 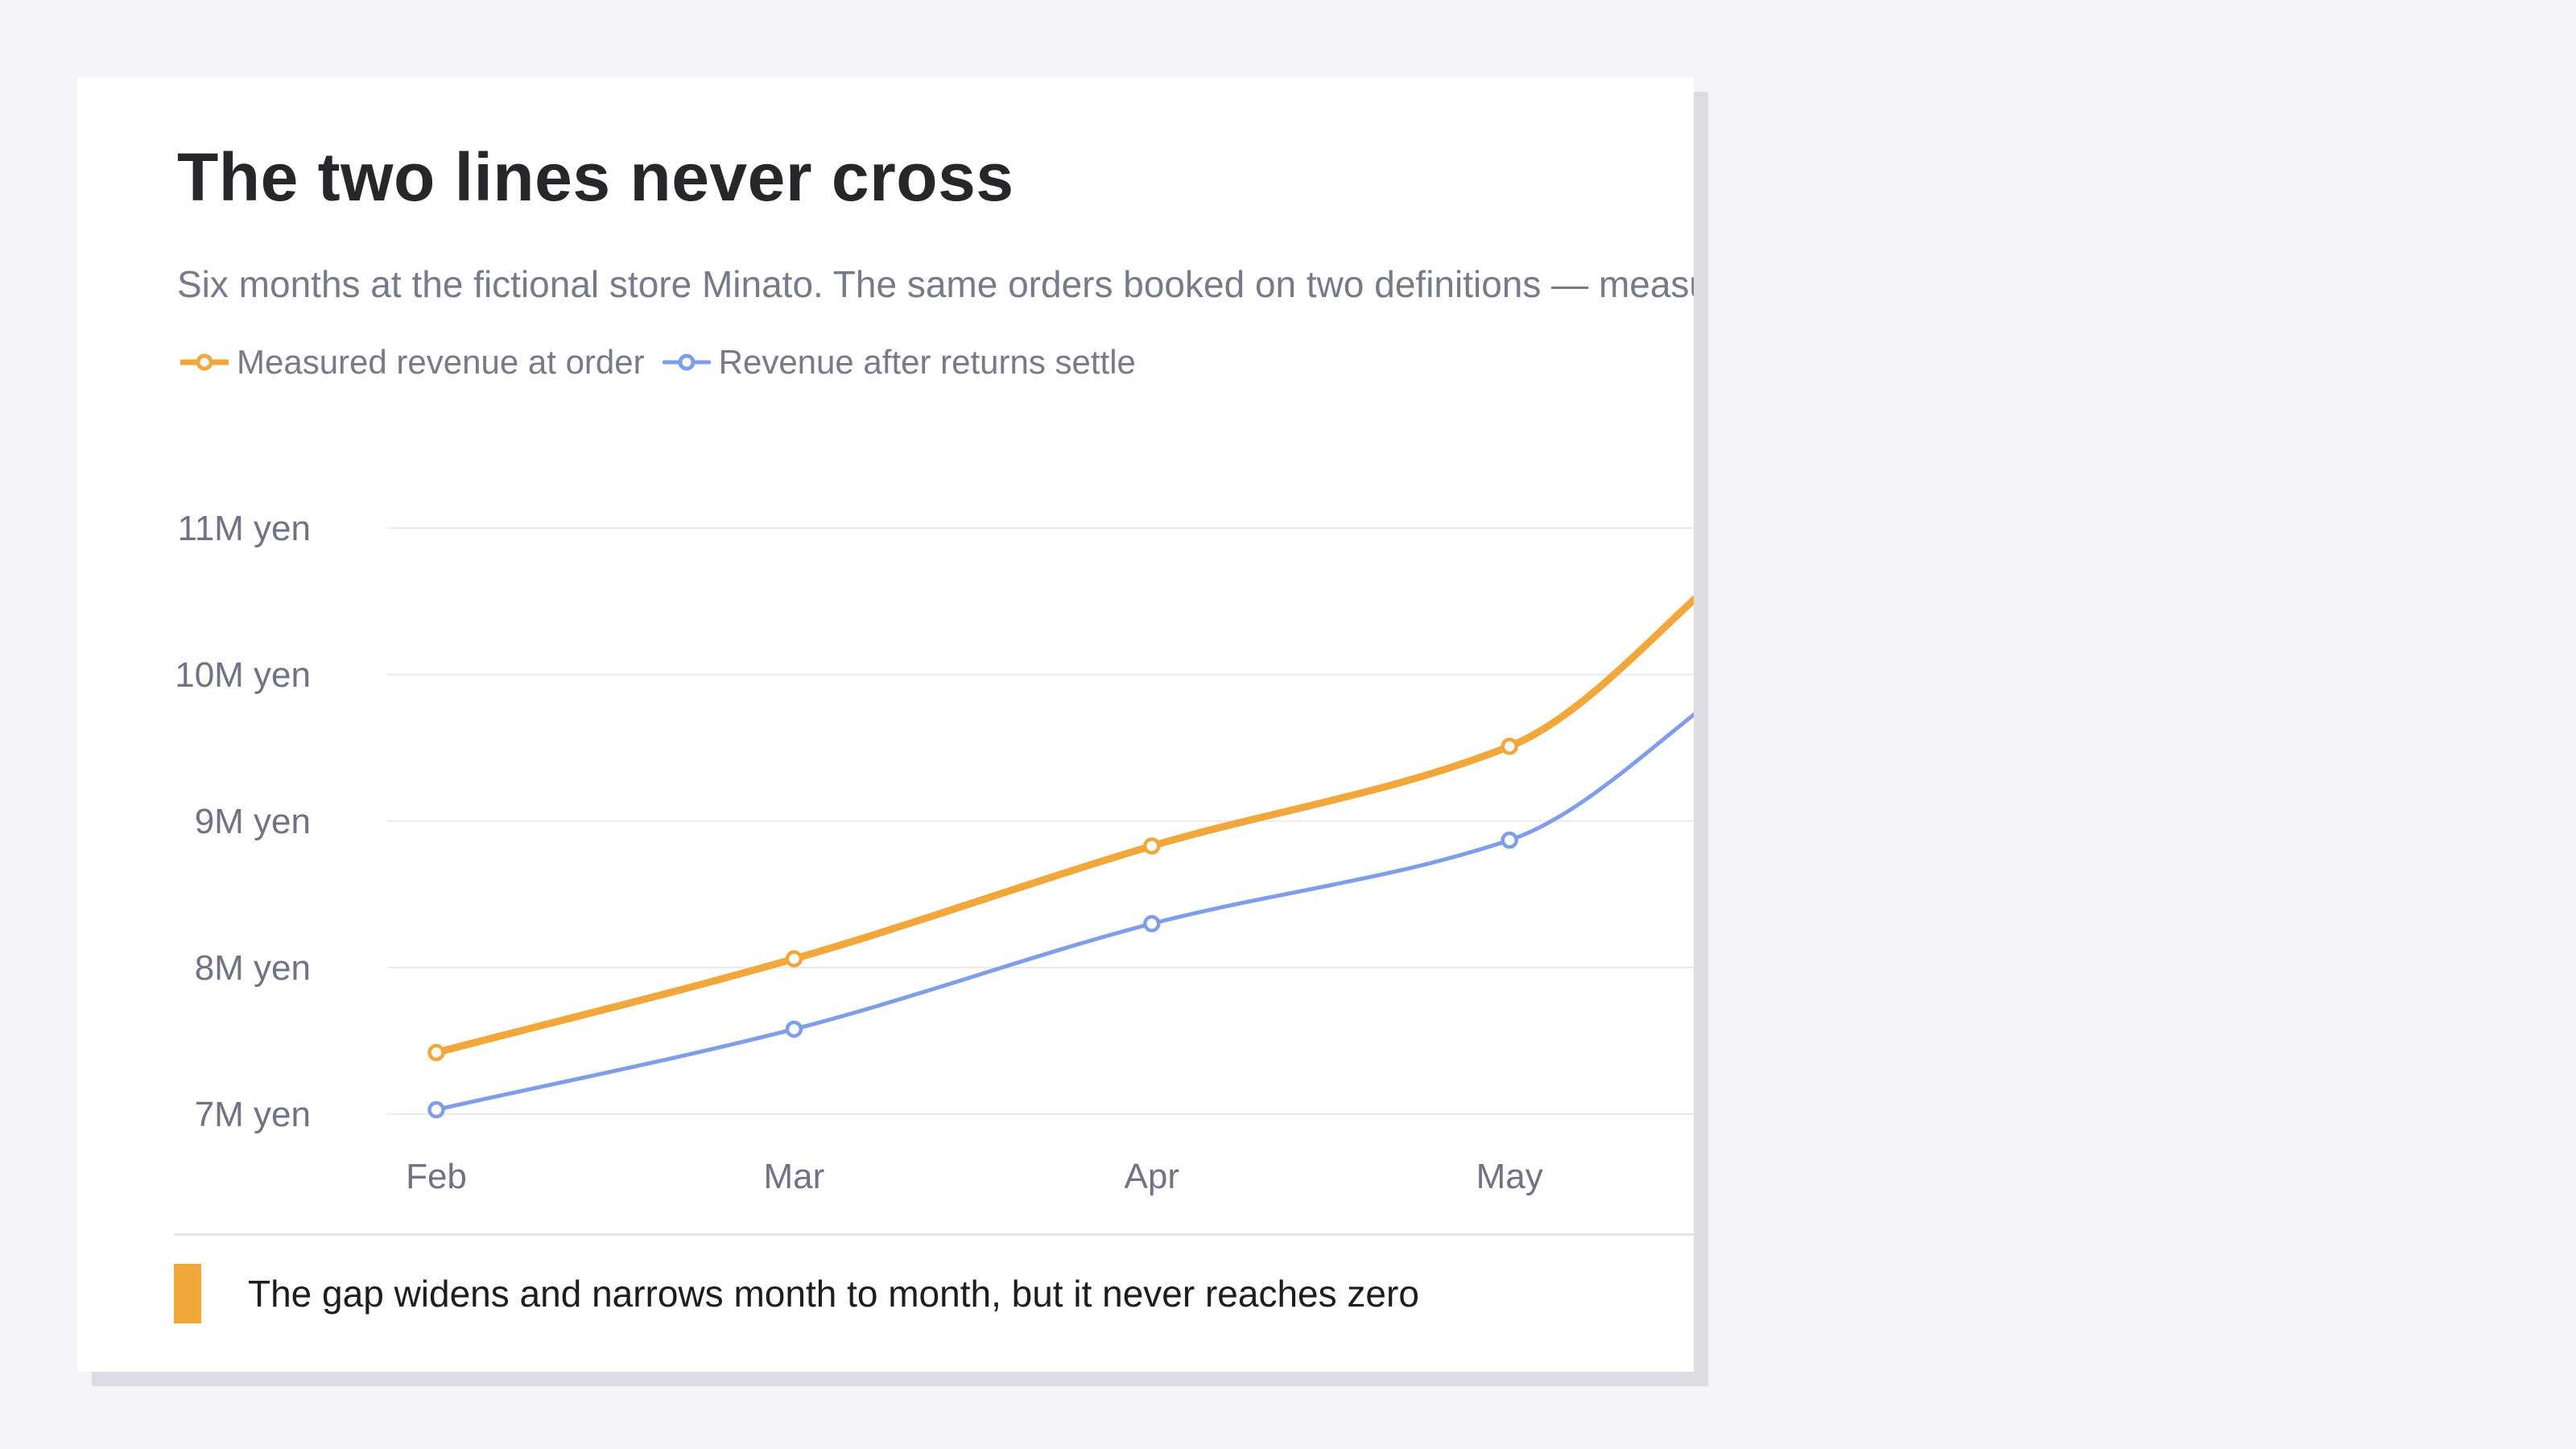 What do you see at coordinates (595, 177) in the screenshot?
I see `chart-title: The two lines never cross` at bounding box center [595, 177].